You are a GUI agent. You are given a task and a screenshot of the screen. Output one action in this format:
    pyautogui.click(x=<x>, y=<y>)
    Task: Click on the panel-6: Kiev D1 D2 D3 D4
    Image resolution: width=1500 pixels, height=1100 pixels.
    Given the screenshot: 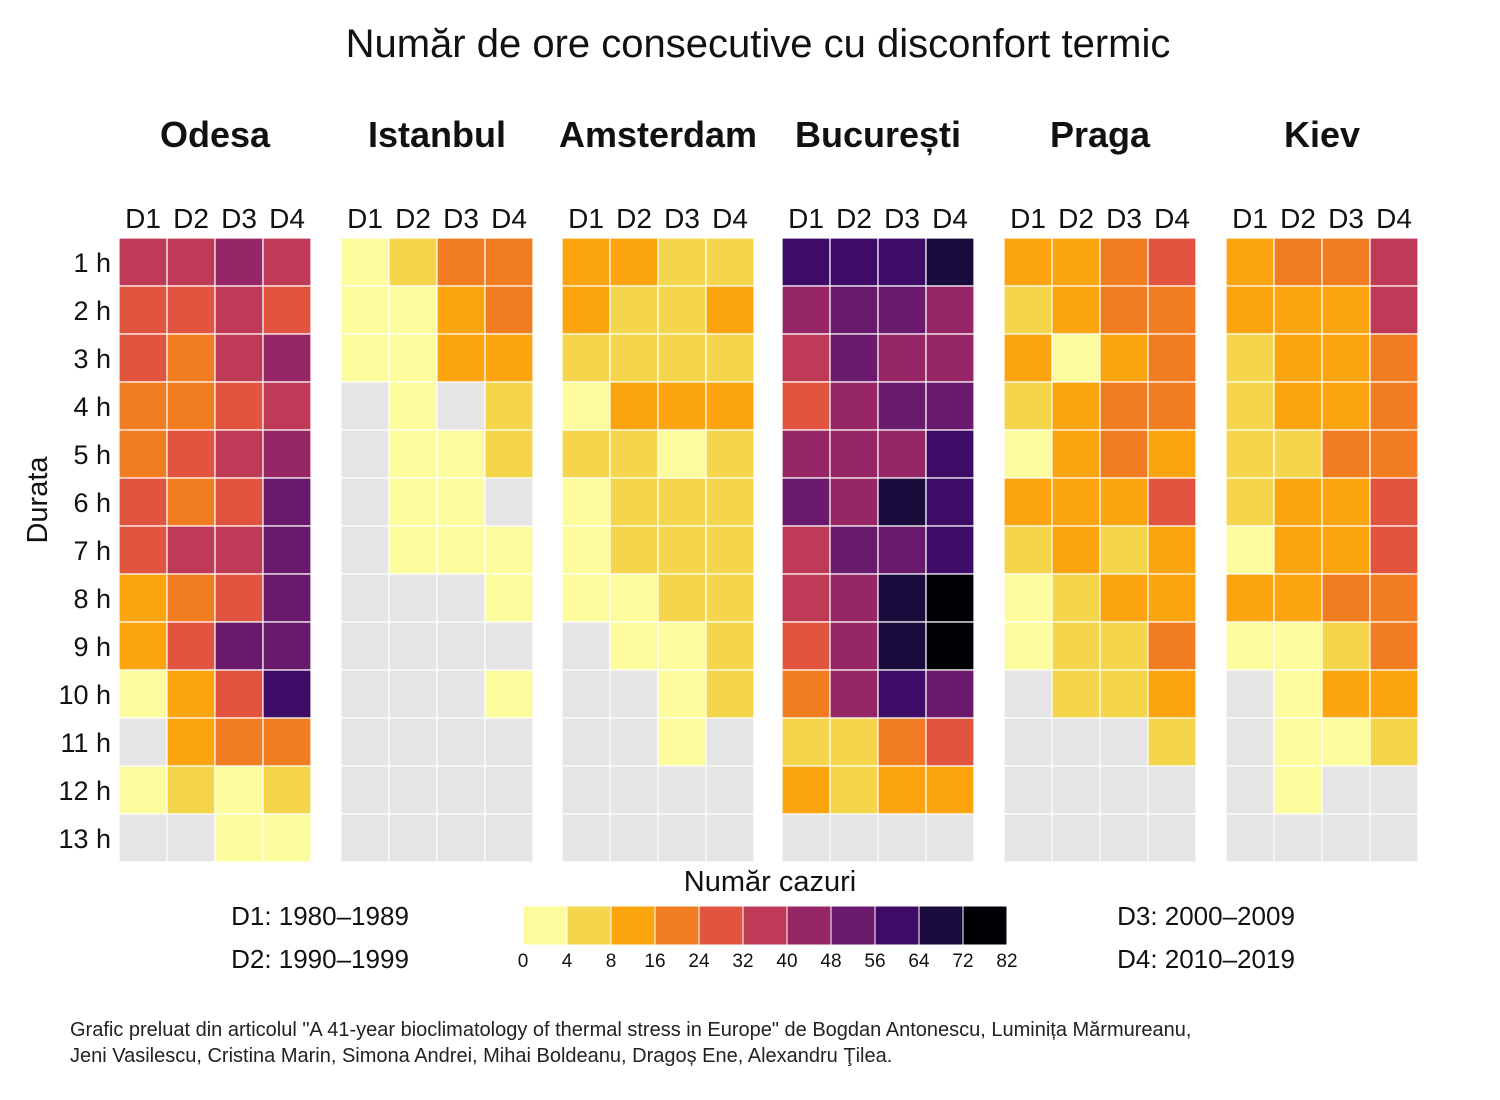 What is the action you would take?
    pyautogui.click(x=1322, y=488)
    